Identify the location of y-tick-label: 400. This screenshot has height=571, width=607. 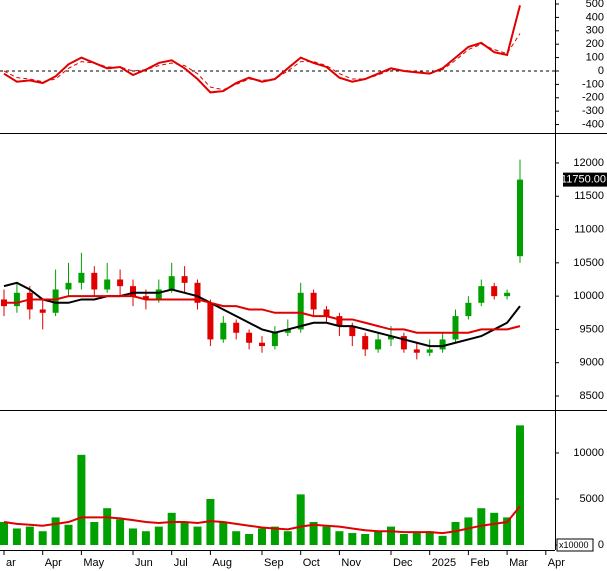
(595, 17).